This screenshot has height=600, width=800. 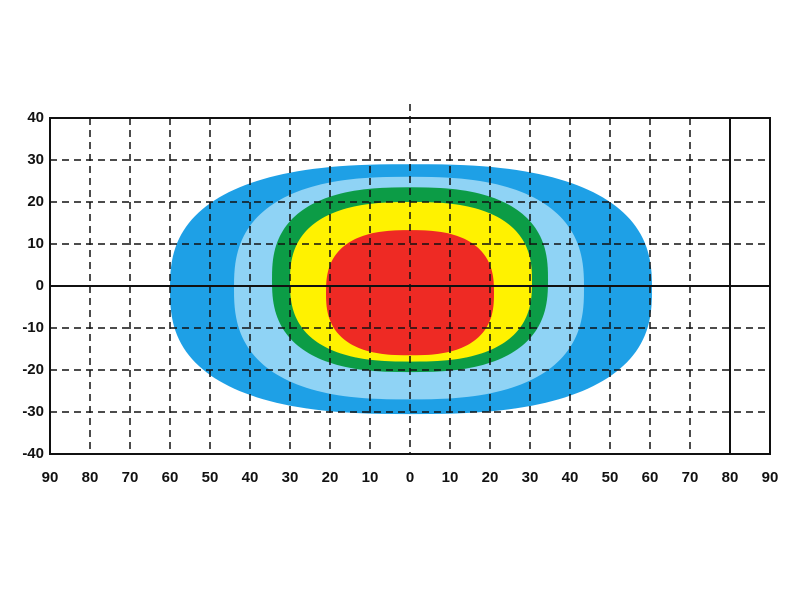 I want to click on y-tick-label: 10, so click(x=35, y=243).